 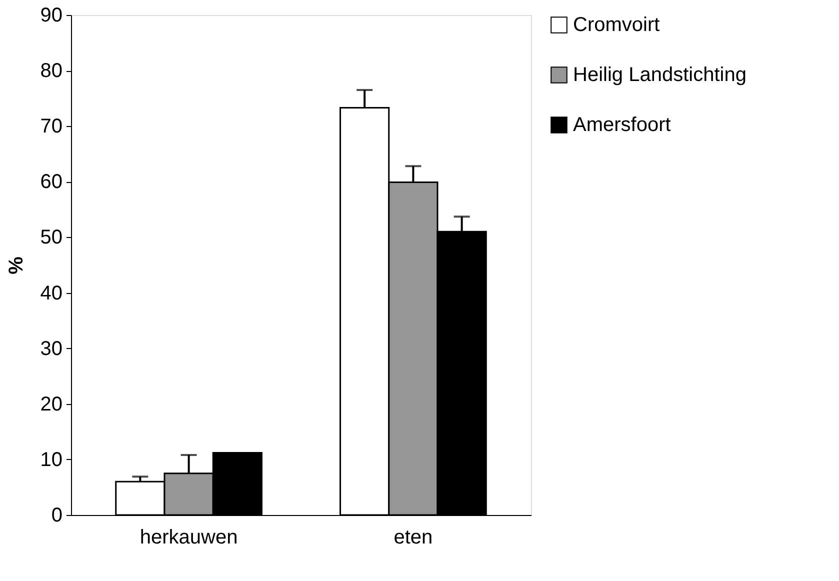 What do you see at coordinates (51, 404) in the screenshot?
I see `y-tick-label: 20` at bounding box center [51, 404].